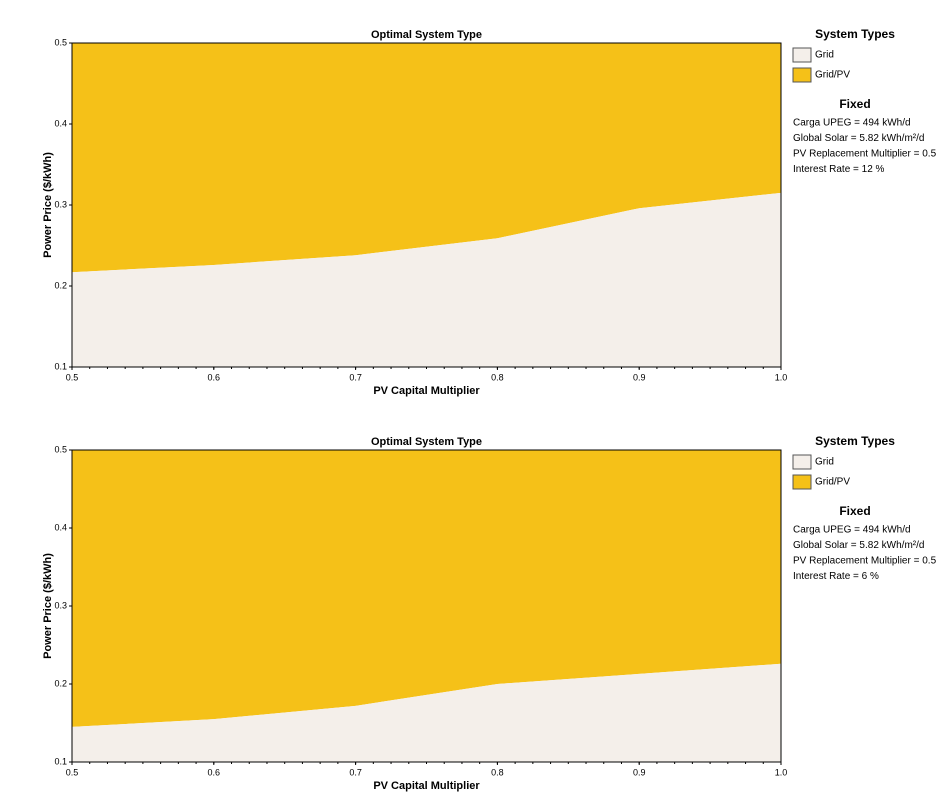 This screenshot has width=945, height=801. I want to click on region-lower, so click(426, 712).